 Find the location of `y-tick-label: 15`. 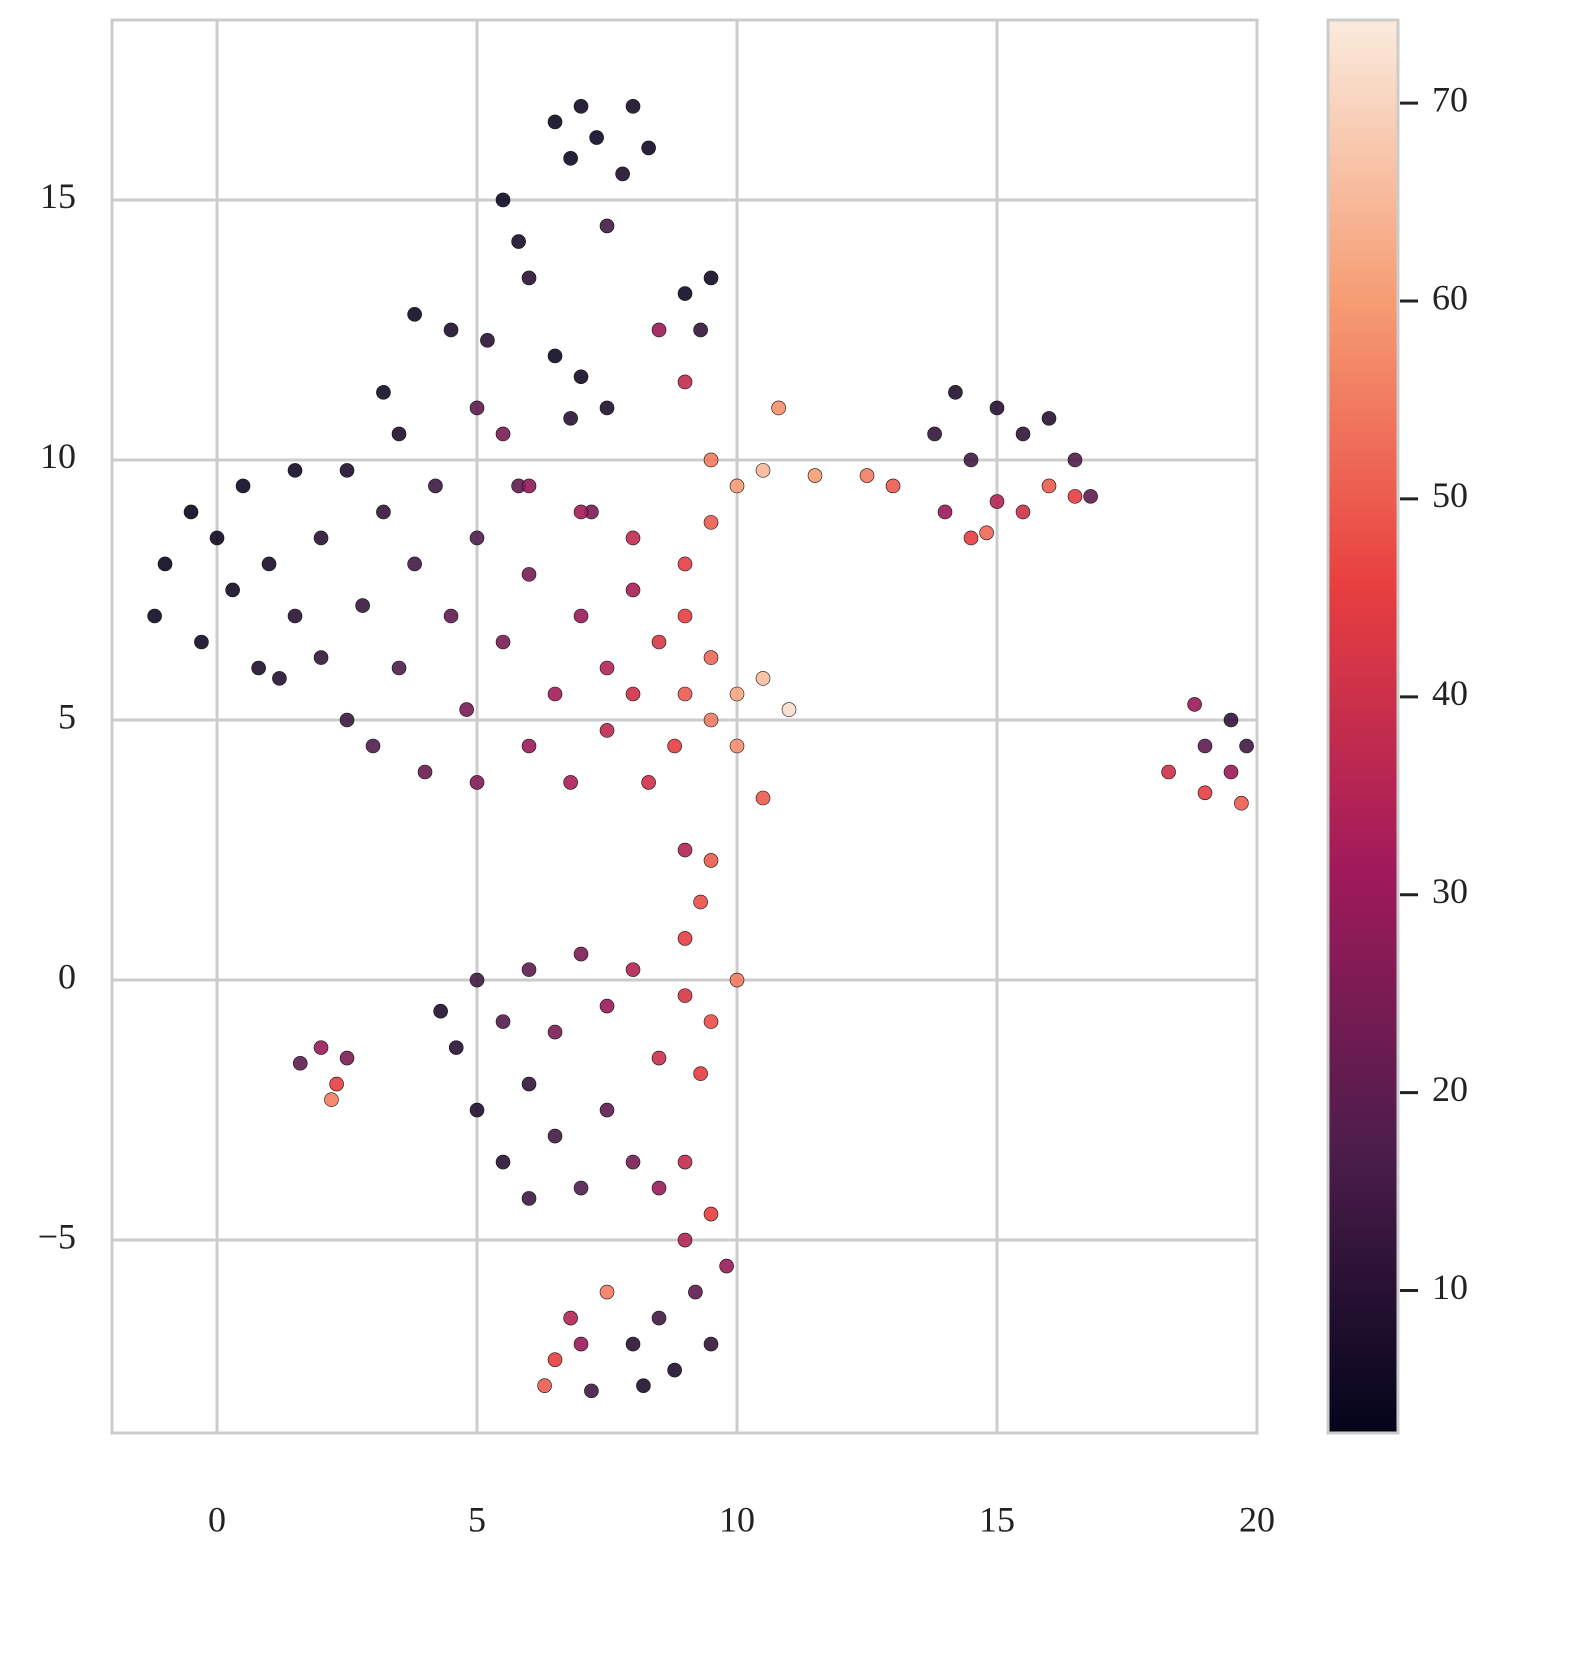

y-tick-label: 15 is located at coordinates (58, 196).